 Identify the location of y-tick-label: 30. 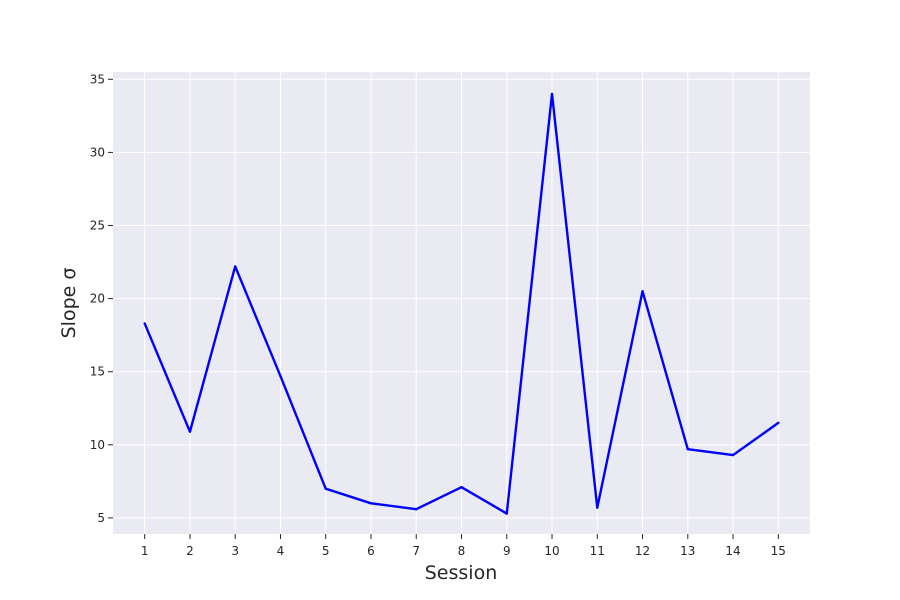
(97, 152).